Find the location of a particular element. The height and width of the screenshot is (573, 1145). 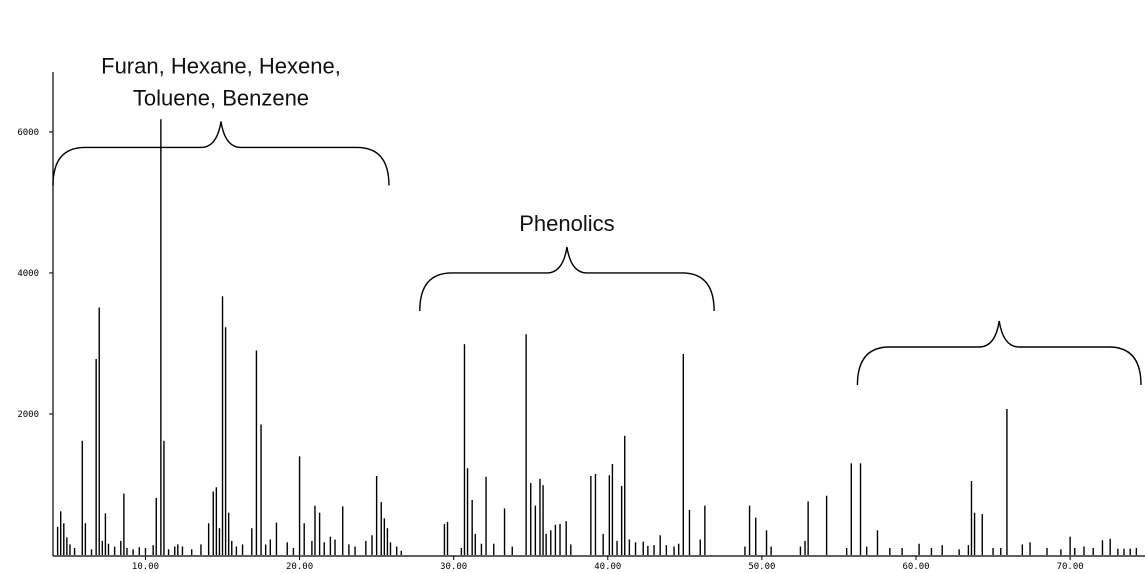

x-tick-label: 50.00 is located at coordinates (761, 567).